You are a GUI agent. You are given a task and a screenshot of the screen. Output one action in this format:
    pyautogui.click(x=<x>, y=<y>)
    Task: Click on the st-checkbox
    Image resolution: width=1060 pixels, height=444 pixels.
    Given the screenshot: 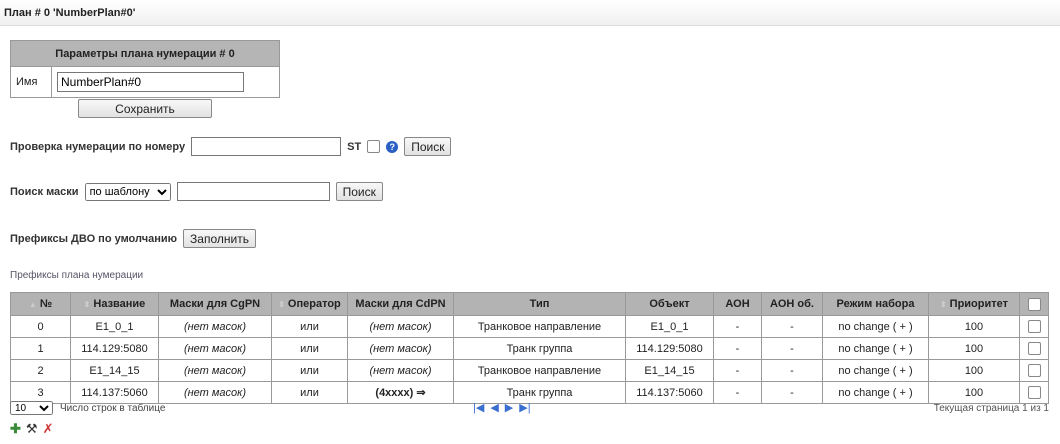 What is the action you would take?
    pyautogui.click(x=374, y=146)
    